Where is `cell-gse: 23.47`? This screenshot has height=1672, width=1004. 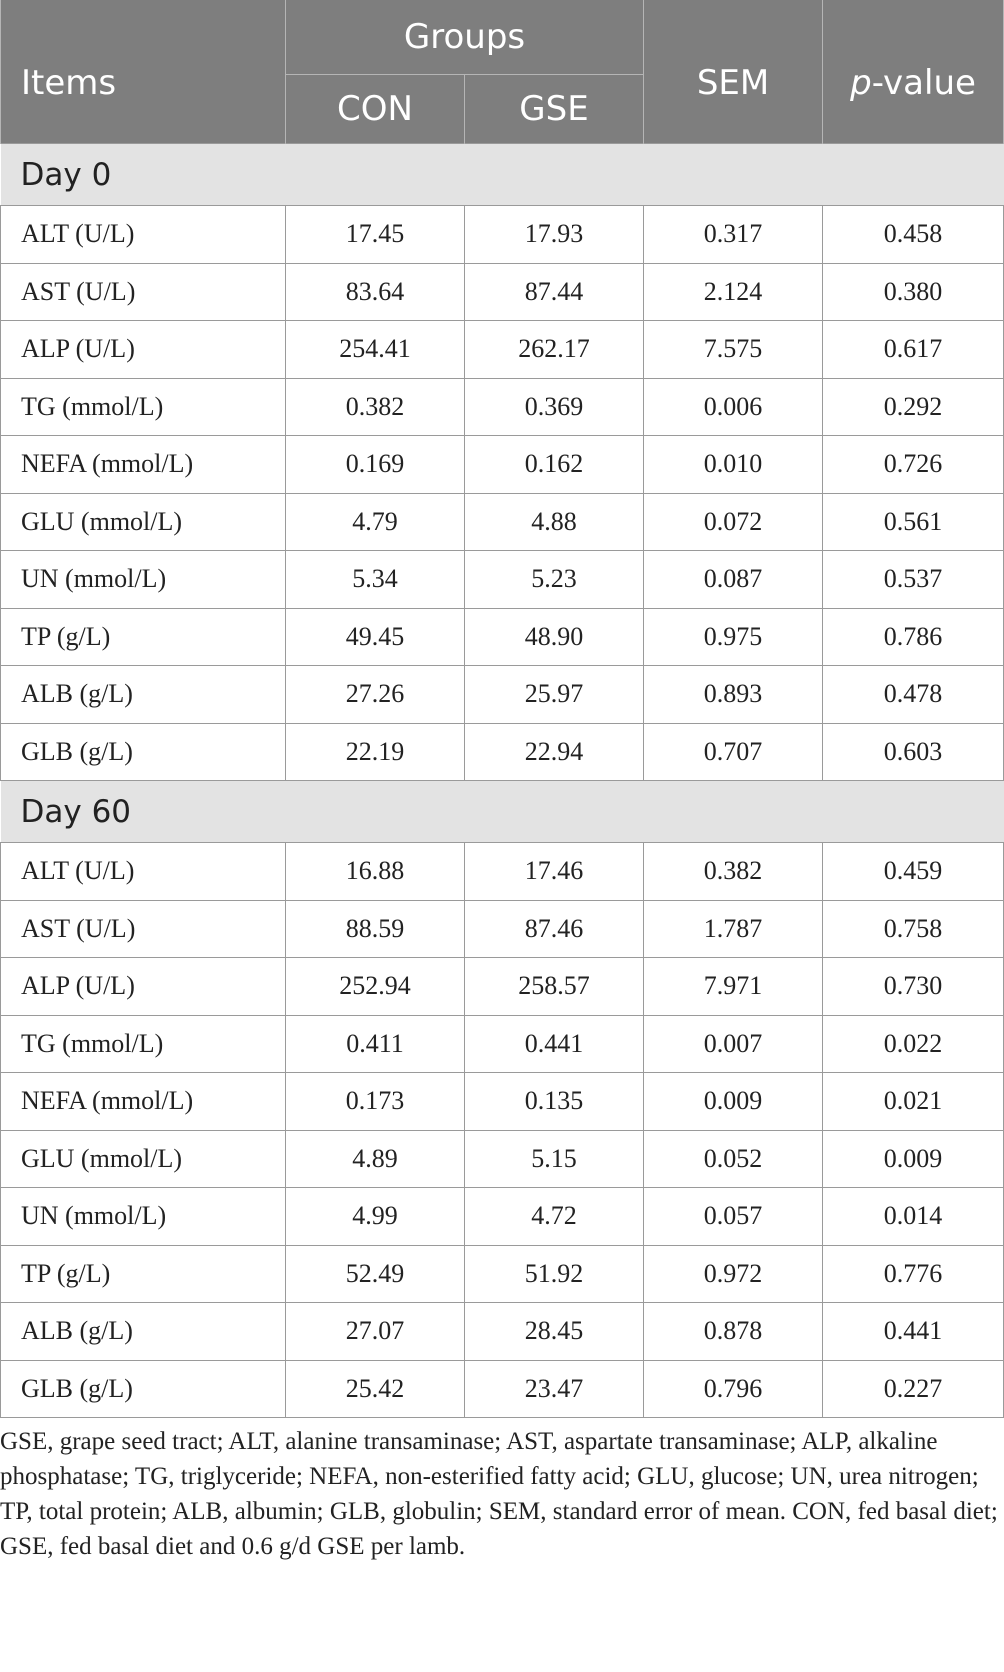
cell-gse: 23.47 is located at coordinates (554, 1388).